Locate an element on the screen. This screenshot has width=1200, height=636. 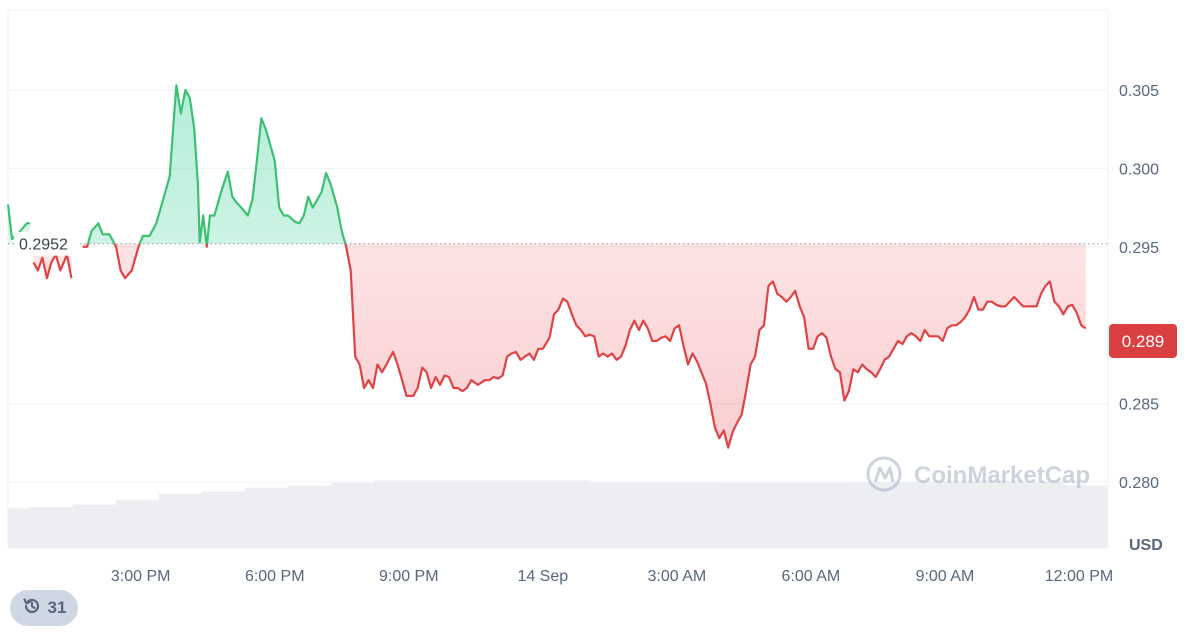
history-icon is located at coordinates (32, 608).